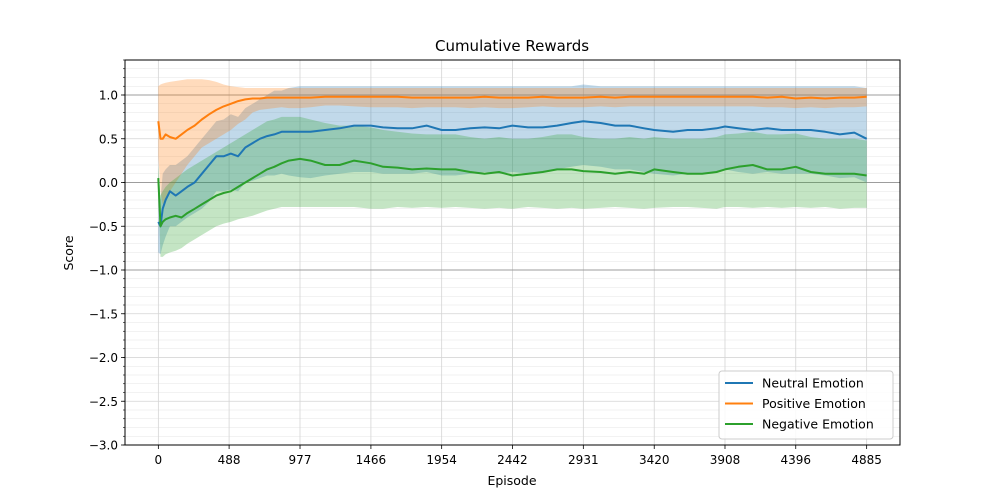  What do you see at coordinates (229, 460) in the screenshot?
I see `x-tick-label: 488` at bounding box center [229, 460].